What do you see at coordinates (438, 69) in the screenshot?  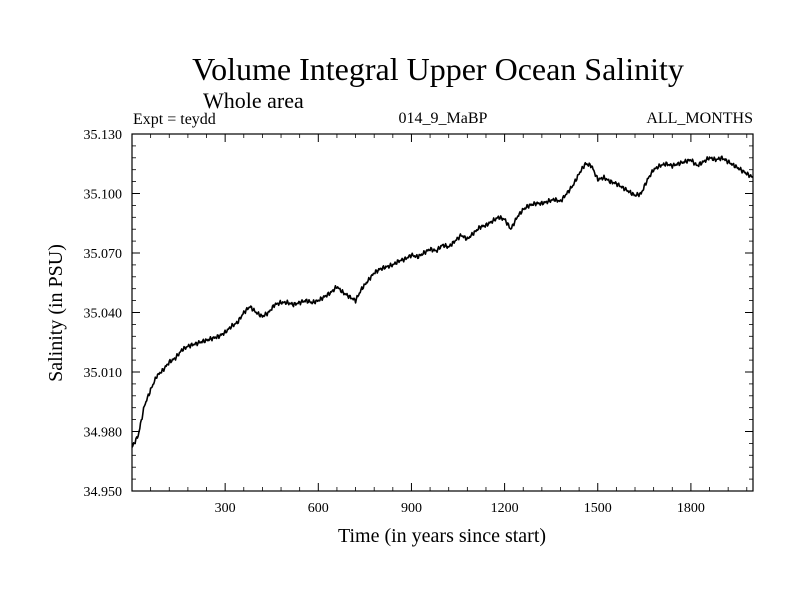 I see `chart-title: Volume Integral Upper Ocean Salinity` at bounding box center [438, 69].